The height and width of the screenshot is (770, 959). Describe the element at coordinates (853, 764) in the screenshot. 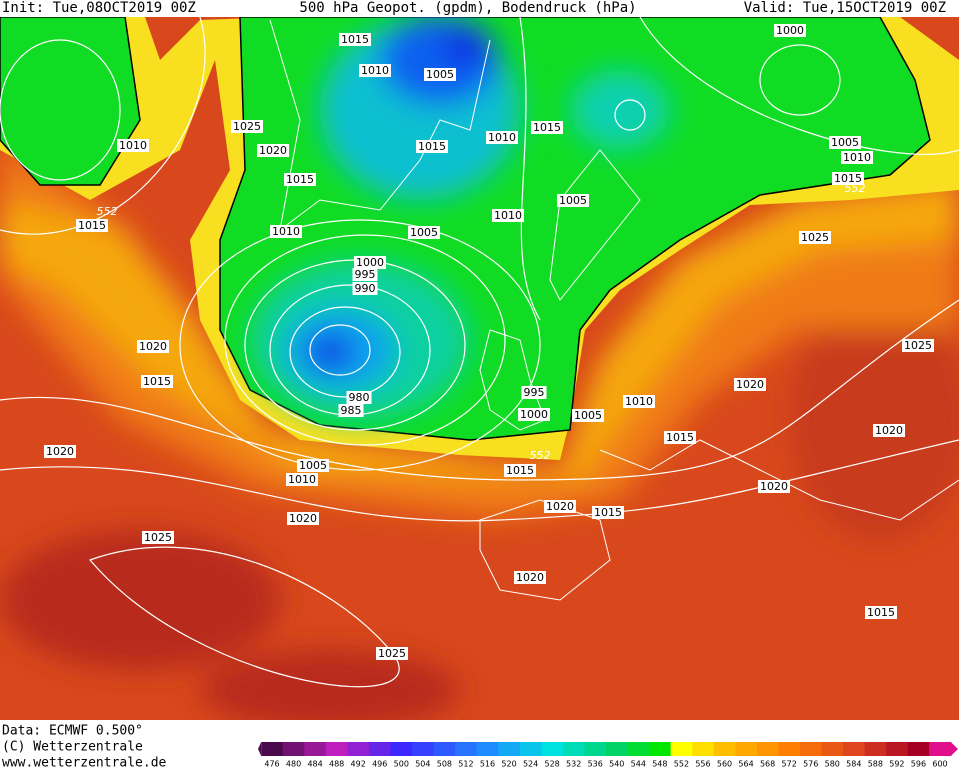

I see `colorbar-tick-label: 584` at that location.